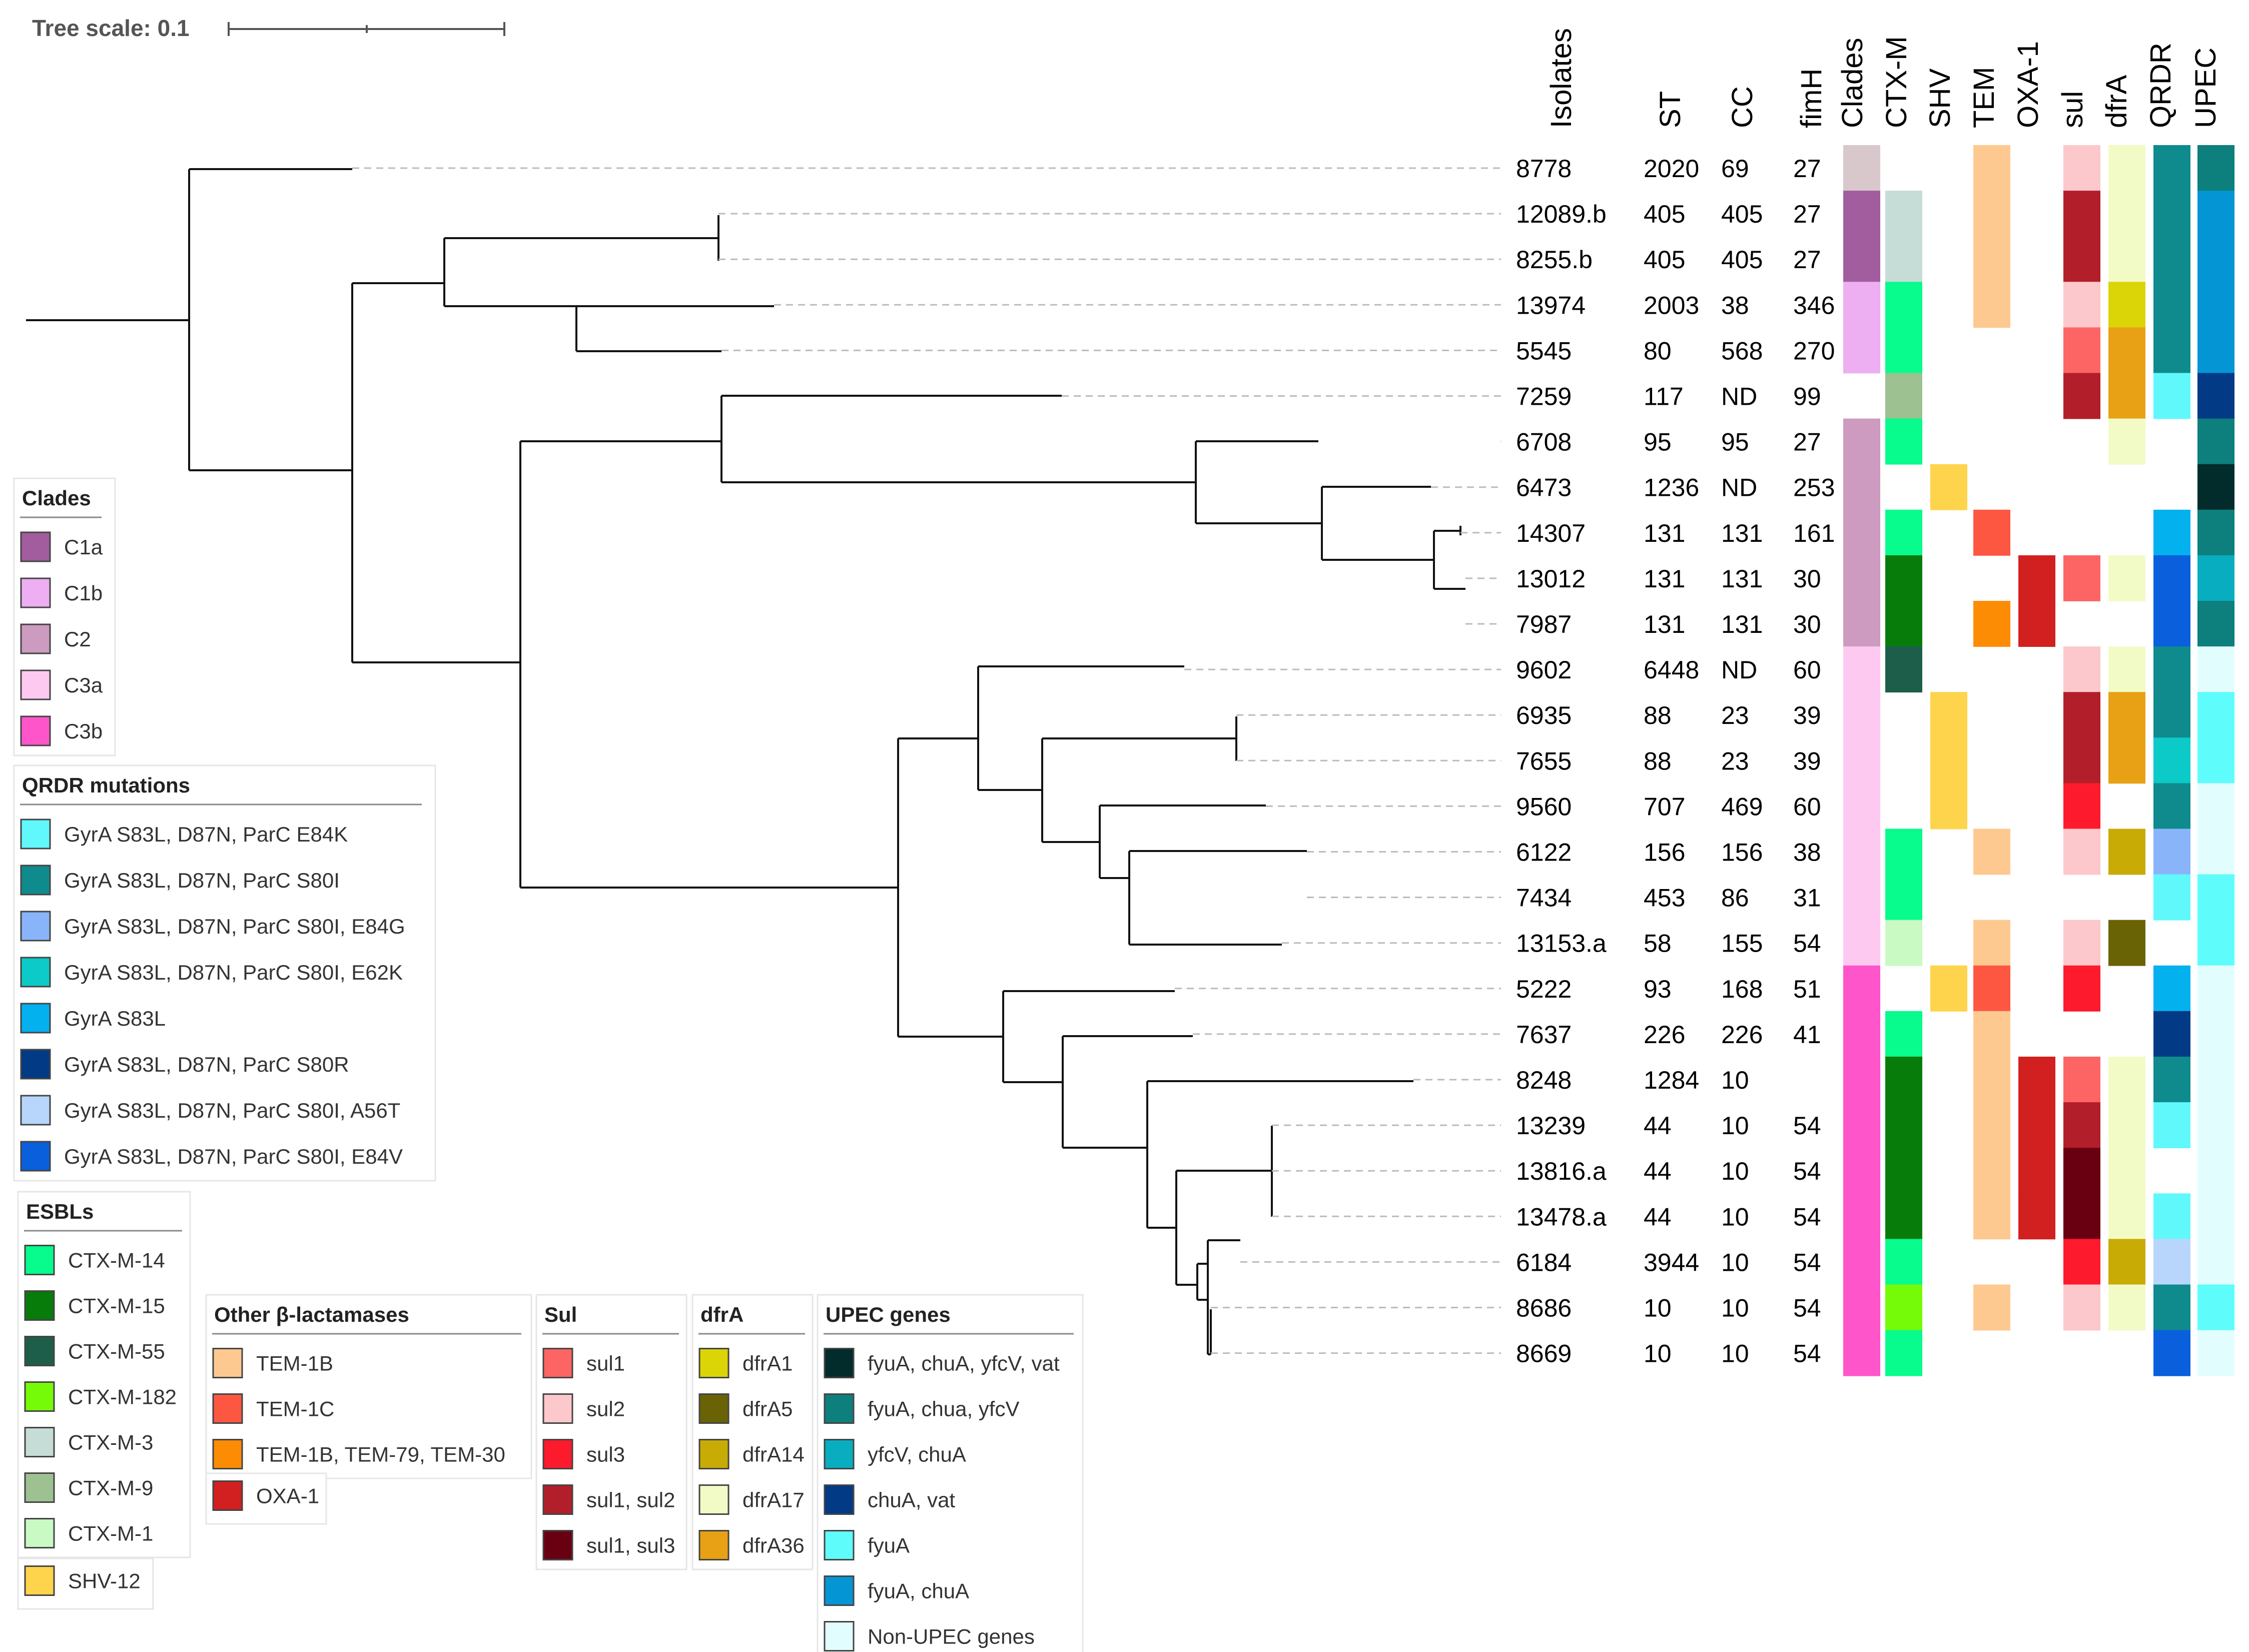 The height and width of the screenshot is (1652, 2249). What do you see at coordinates (111, 1533) in the screenshot?
I see `legend-label: CTX-M-1` at bounding box center [111, 1533].